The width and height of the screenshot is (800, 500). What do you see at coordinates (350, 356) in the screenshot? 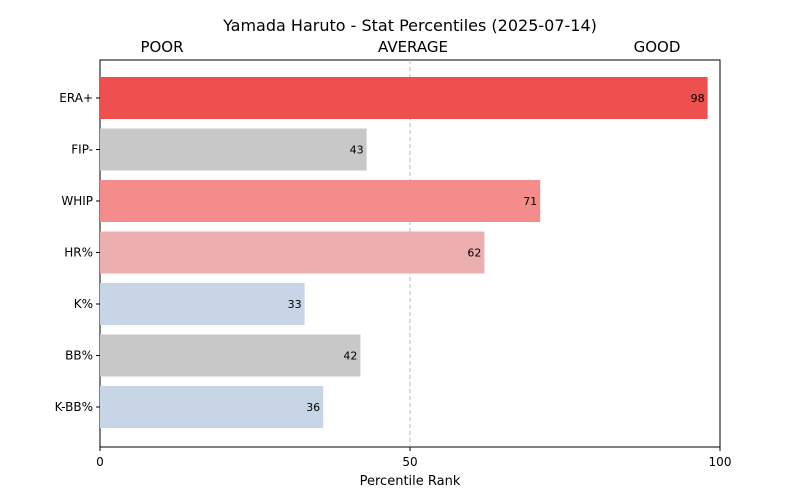
I see `data-label: 42` at bounding box center [350, 356].